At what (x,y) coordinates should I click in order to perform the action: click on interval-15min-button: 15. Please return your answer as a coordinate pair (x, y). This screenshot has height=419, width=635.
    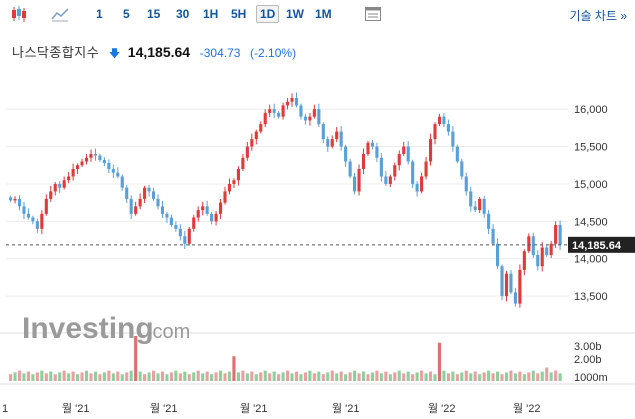
    Looking at the image, I should click on (154, 14).